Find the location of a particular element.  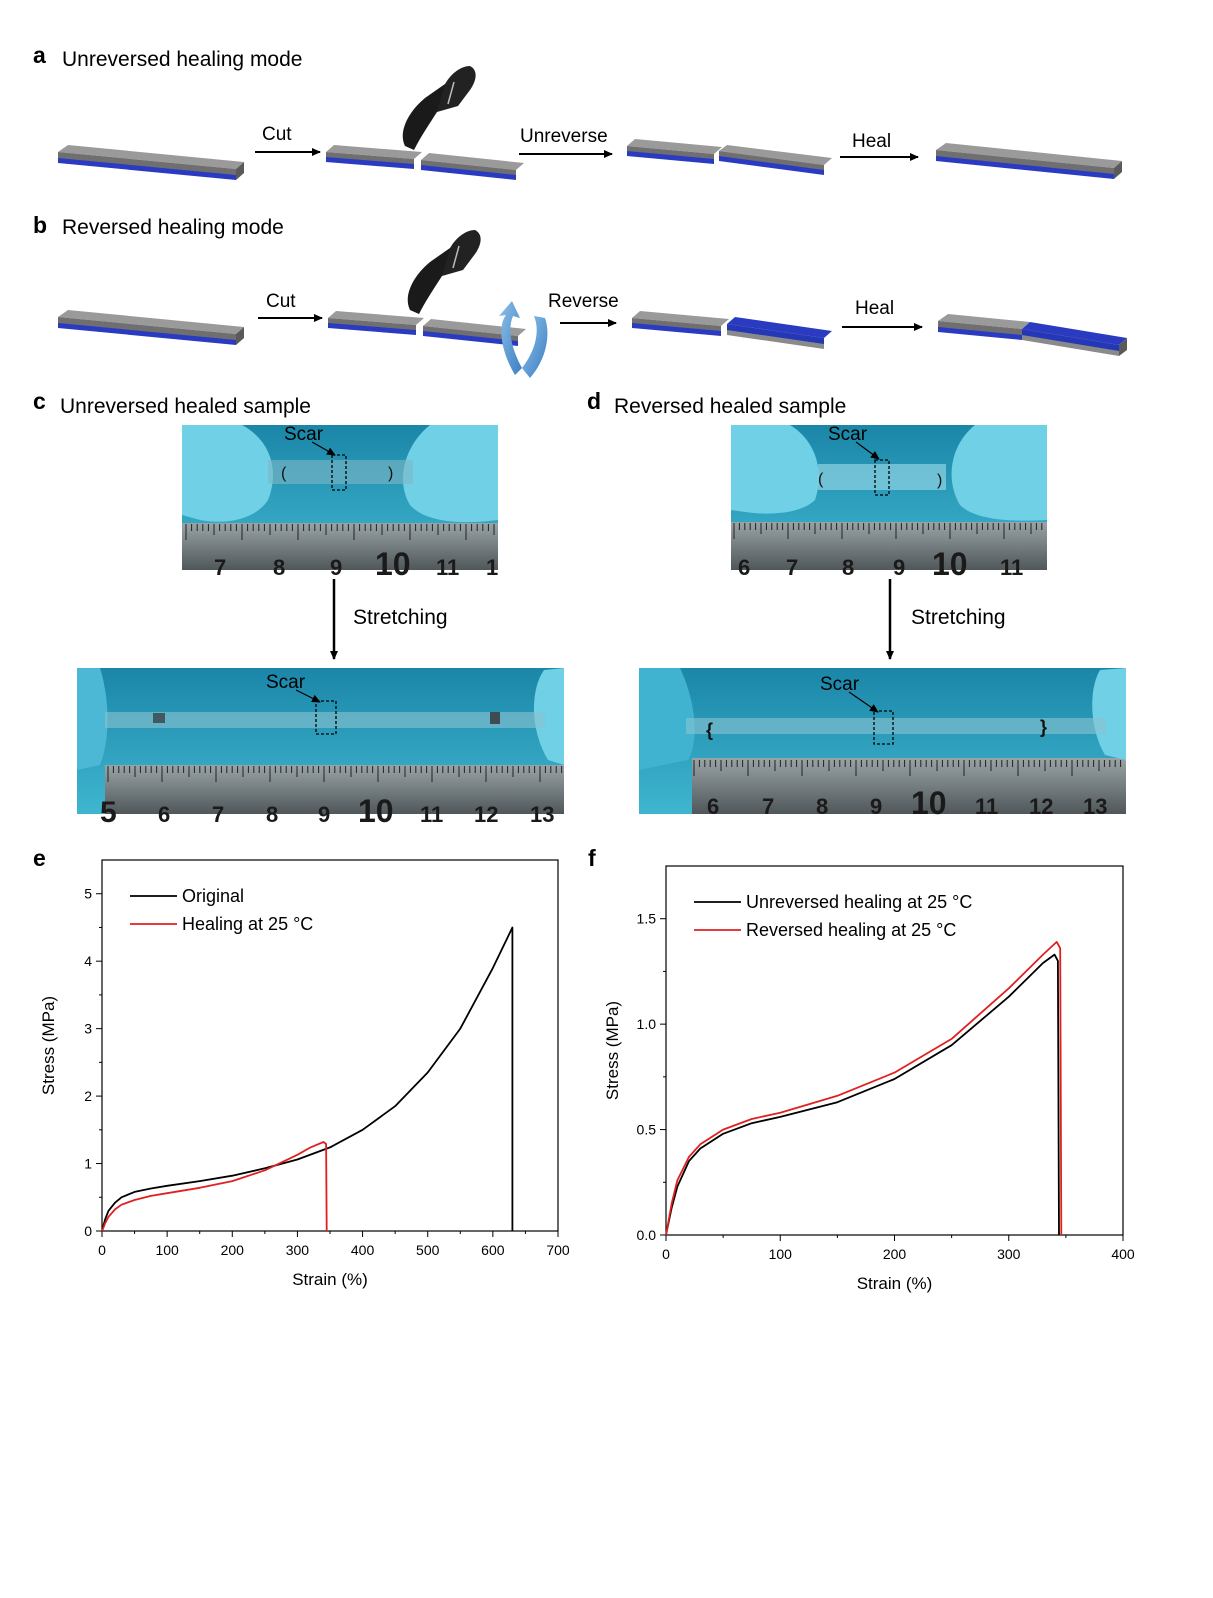

panel-d-title: Reversed healed sample is located at coordinates (730, 406).